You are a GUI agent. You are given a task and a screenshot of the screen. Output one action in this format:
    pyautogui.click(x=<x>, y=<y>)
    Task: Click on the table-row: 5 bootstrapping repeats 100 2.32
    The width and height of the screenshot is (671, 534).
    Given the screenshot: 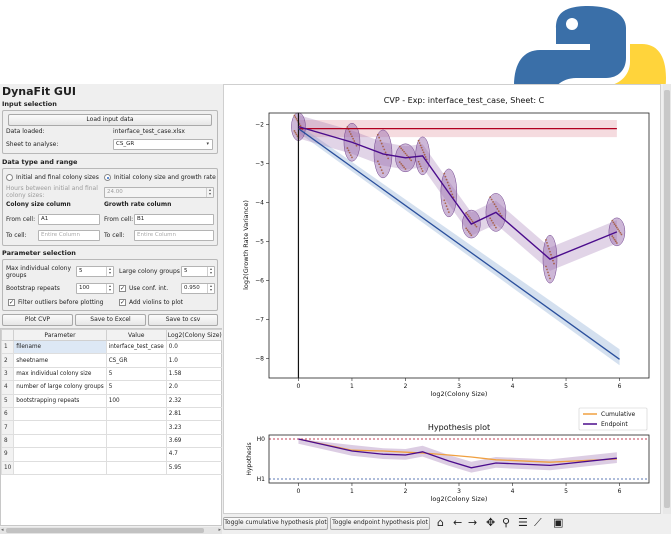 What is the action you would take?
    pyautogui.click(x=112, y=400)
    